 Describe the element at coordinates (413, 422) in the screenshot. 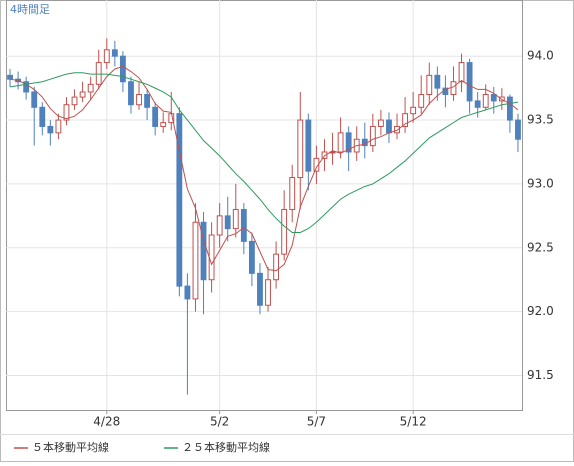

I see `x-tick-label: 5/12` at that location.